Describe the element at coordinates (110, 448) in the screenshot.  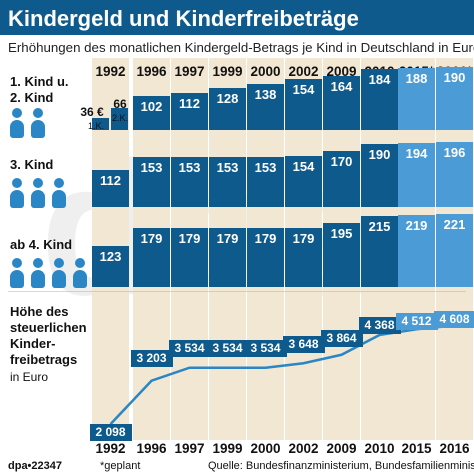
I see `year-label-bottom: 1992` at that location.